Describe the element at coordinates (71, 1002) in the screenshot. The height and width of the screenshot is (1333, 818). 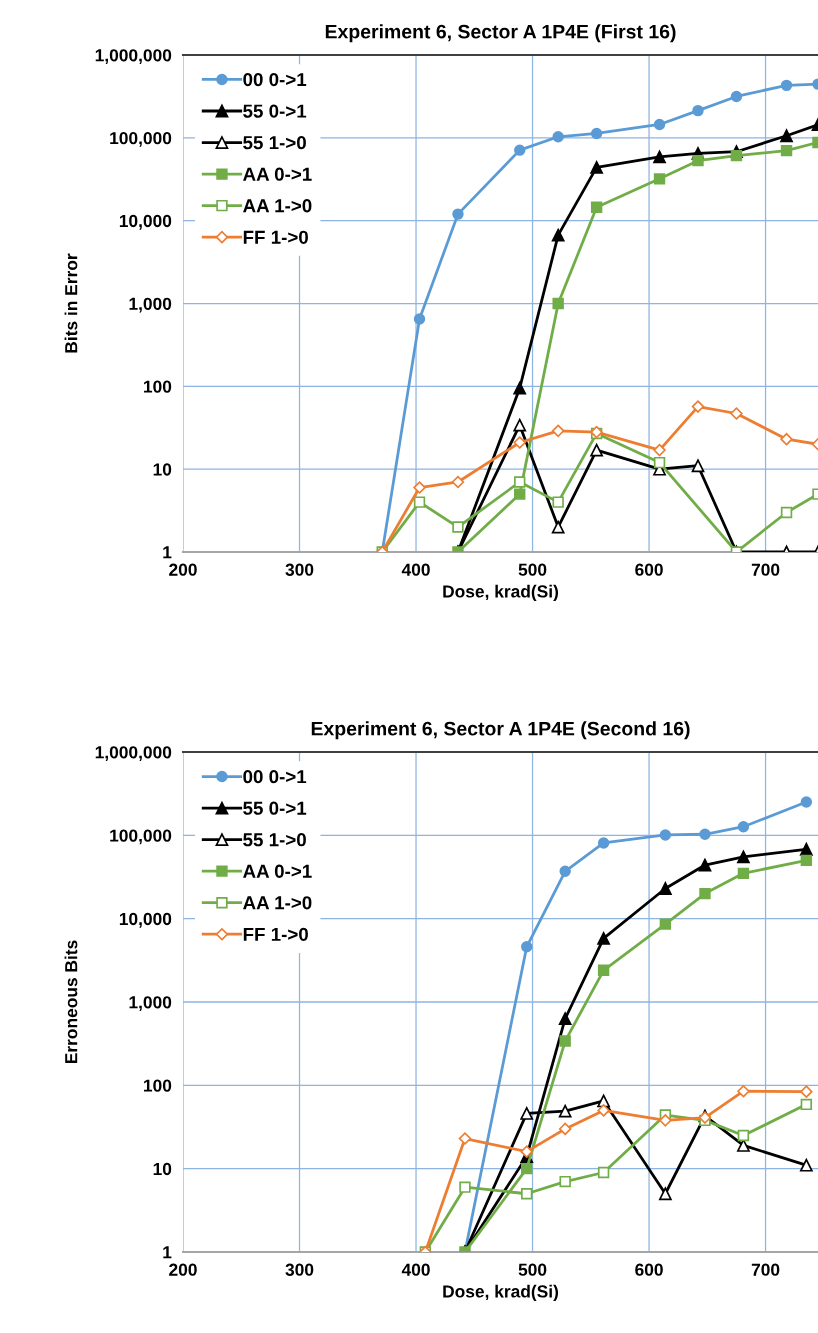
I see `y-axis-title: Erroneous Bits` at that location.